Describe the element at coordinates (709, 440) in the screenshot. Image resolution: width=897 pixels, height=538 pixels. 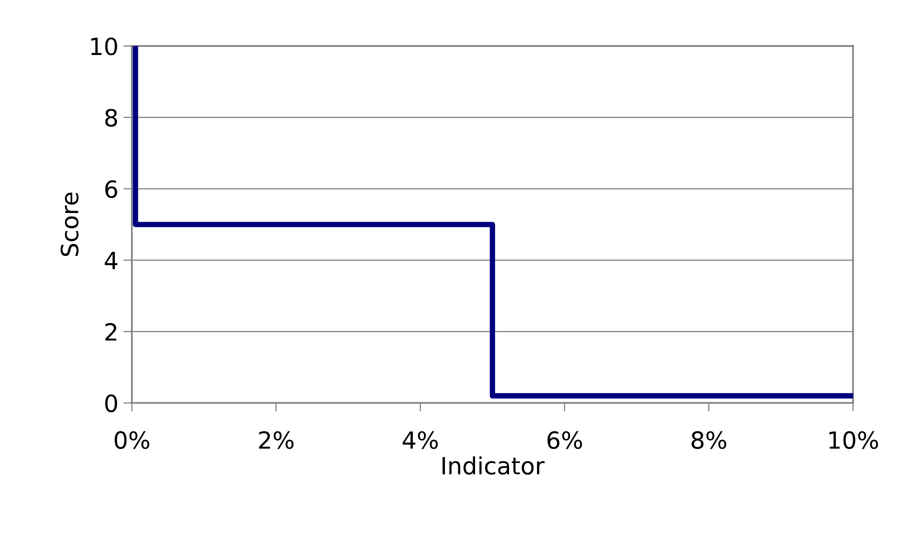
I see `x-tick-label: 8%` at that location.